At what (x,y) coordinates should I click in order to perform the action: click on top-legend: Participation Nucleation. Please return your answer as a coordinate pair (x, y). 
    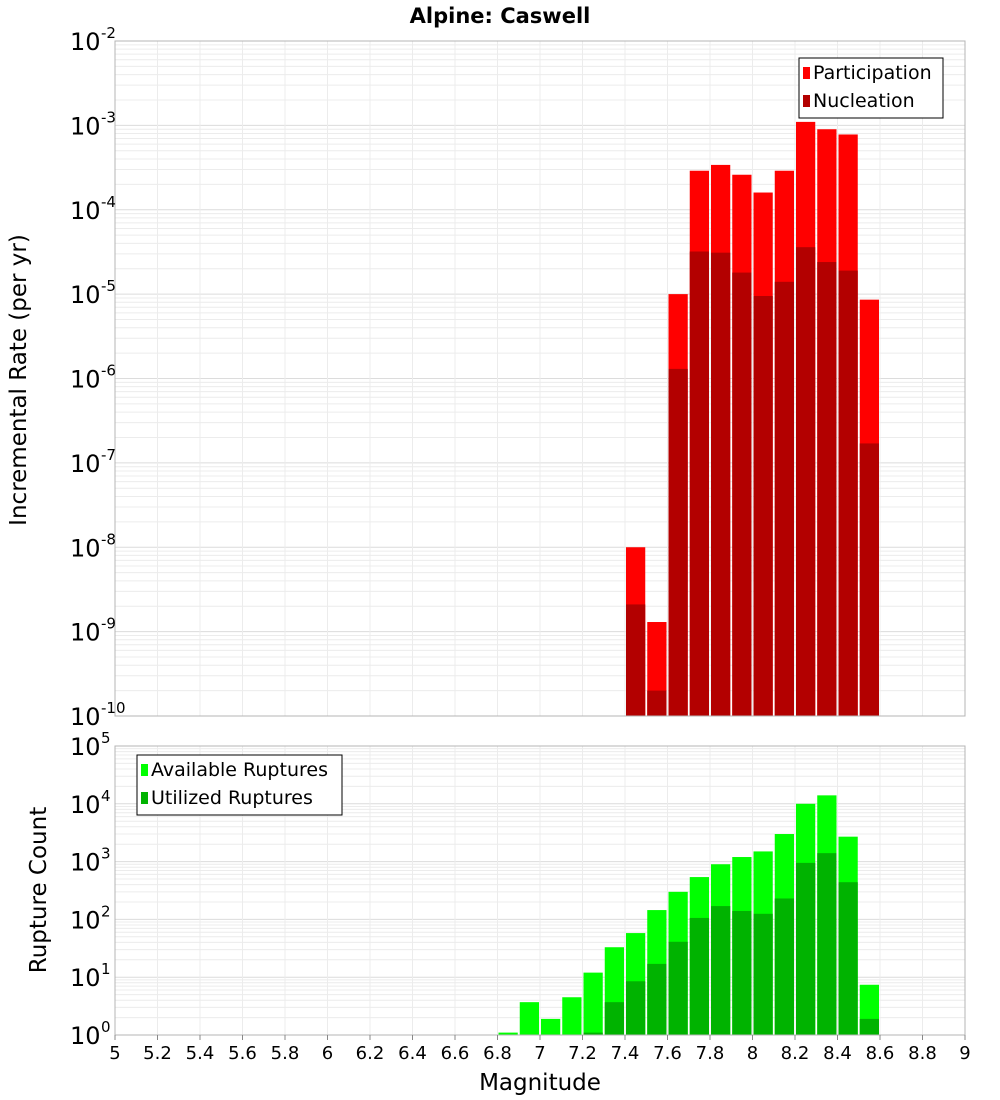
    Looking at the image, I should click on (871, 88).